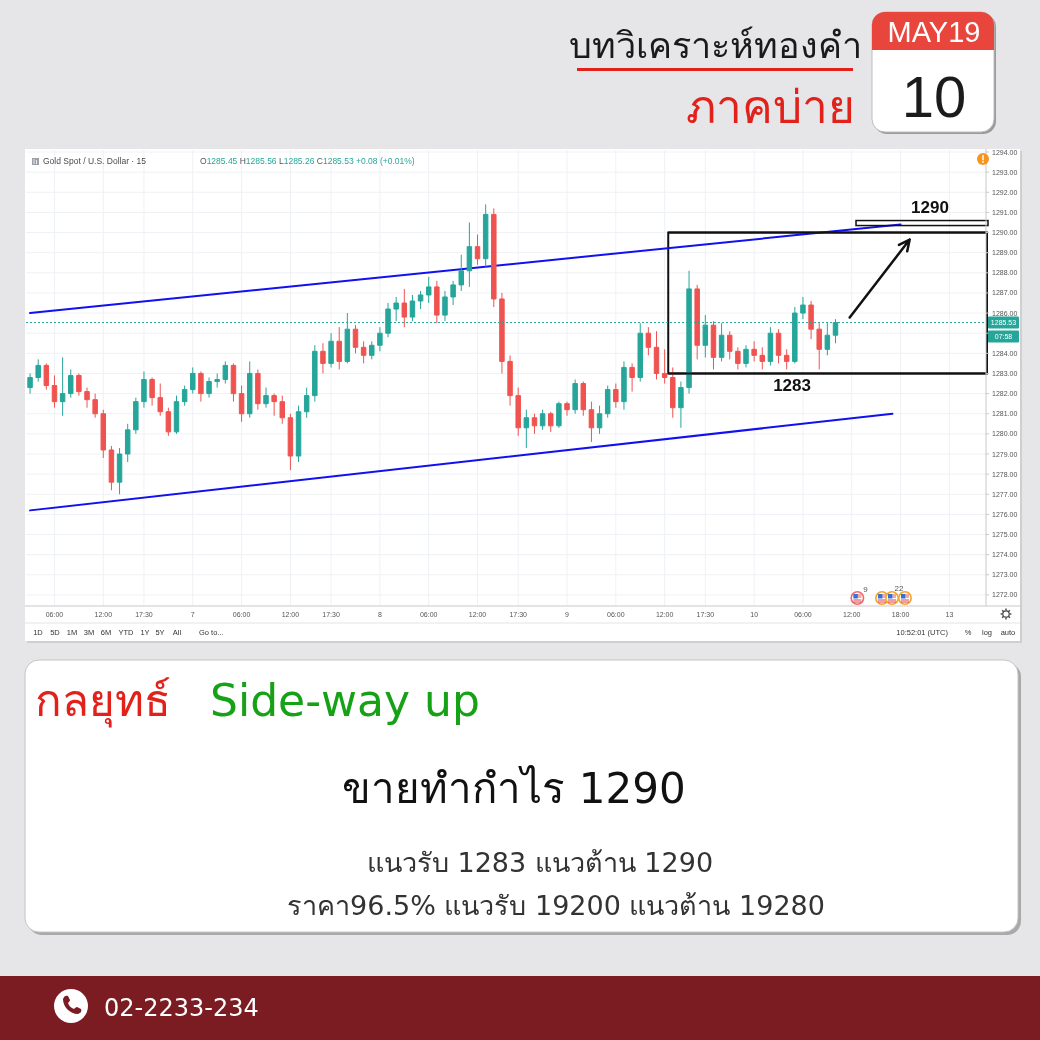  Describe the element at coordinates (792, 386) in the screenshot. I see `ref-line-label: 1283` at that location.